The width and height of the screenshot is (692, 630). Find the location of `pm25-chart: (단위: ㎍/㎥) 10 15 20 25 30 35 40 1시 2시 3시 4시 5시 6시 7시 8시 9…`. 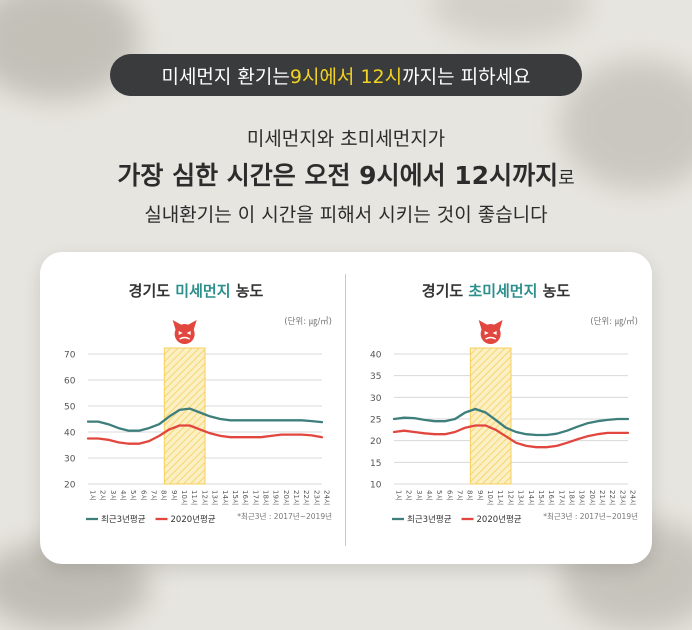

pm25-chart: (단위: ㎍/㎥) 10 15 20 25 30 35 40 1시 2시 3시 4시 5시 6시 7시 8시 9… is located at coordinates (504, 420).